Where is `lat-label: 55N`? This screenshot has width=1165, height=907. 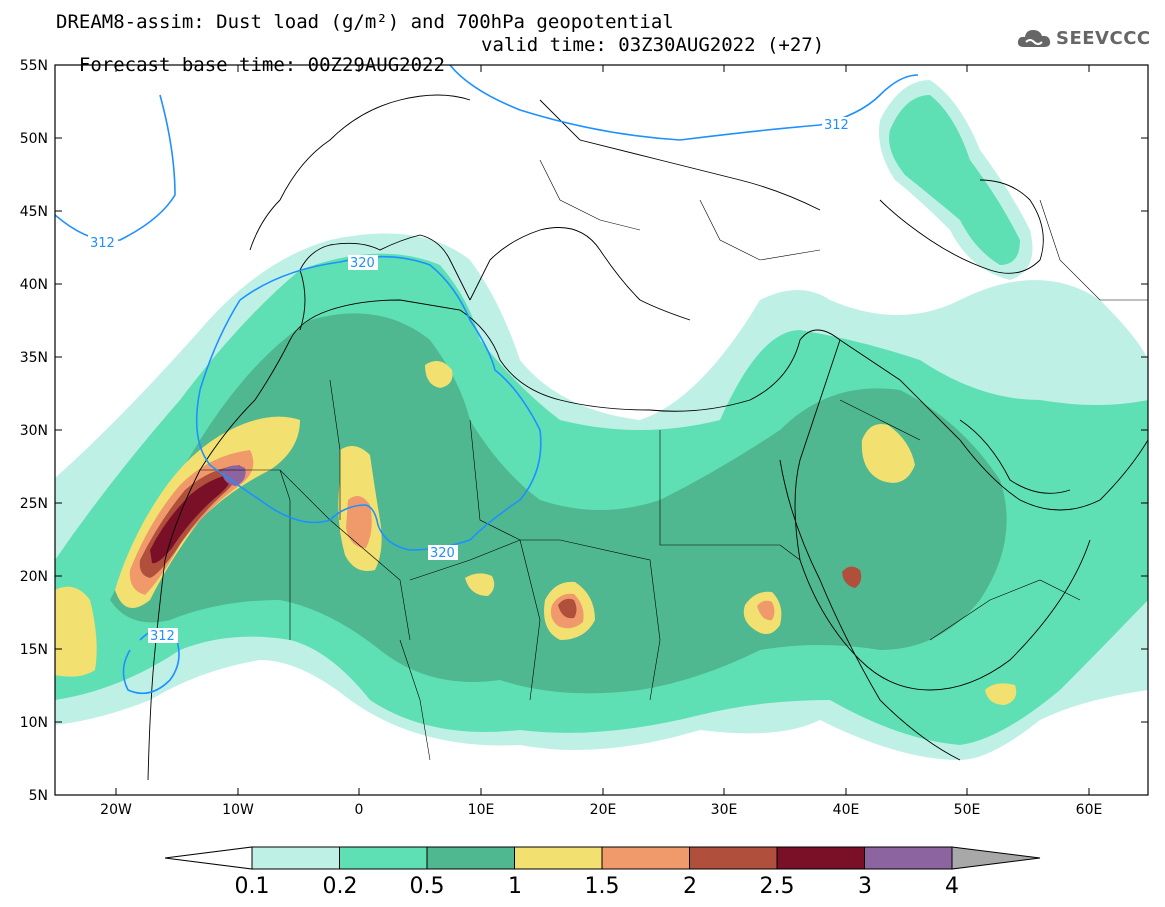
lat-label: 55N is located at coordinates (34, 66).